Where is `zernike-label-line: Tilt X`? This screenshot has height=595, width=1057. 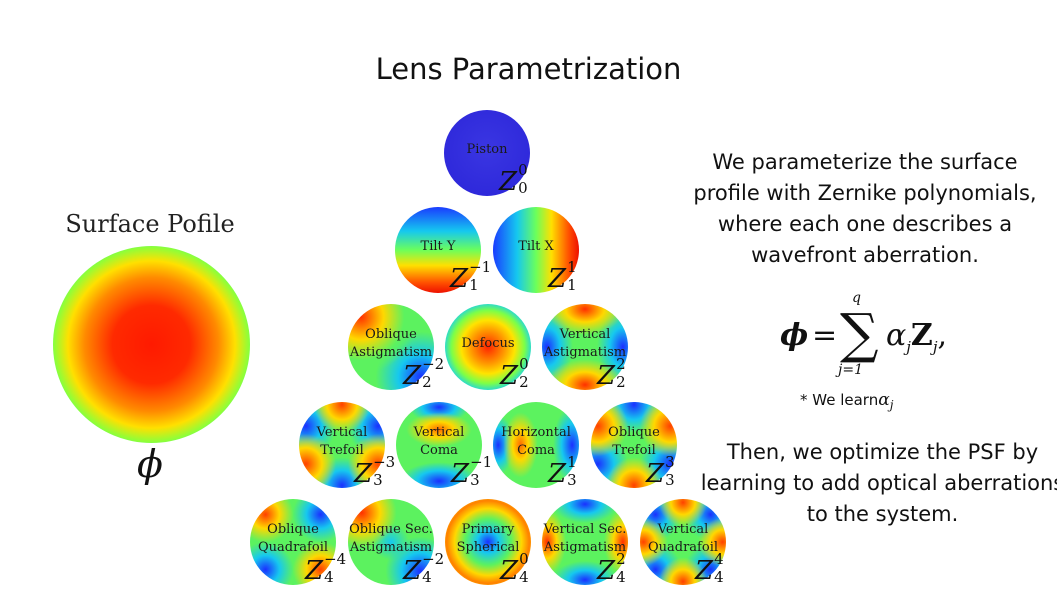
zernike-label-line: Tilt X is located at coordinates (536, 246).